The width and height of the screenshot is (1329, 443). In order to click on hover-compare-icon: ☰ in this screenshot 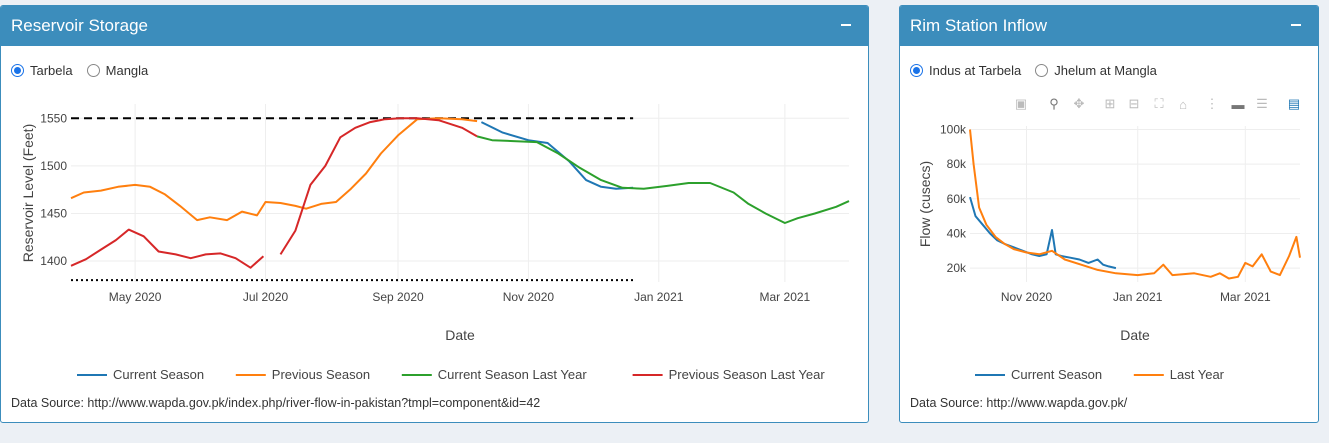, I will do `click(1262, 103)`.